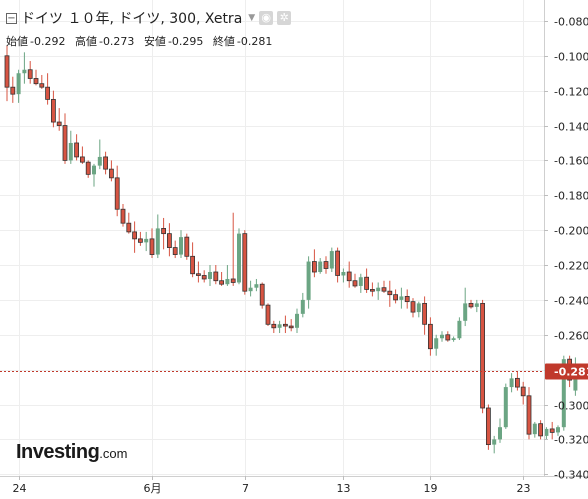  What do you see at coordinates (58, 452) in the screenshot?
I see `logo-main-text: Investing` at bounding box center [58, 452].